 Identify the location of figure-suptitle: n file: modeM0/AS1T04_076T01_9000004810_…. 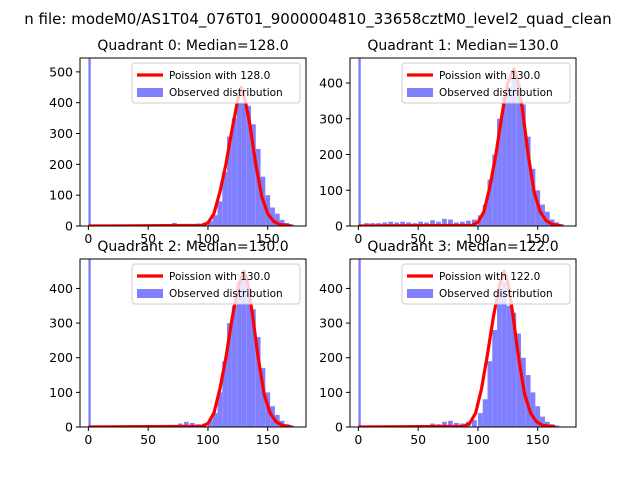
(317, 19).